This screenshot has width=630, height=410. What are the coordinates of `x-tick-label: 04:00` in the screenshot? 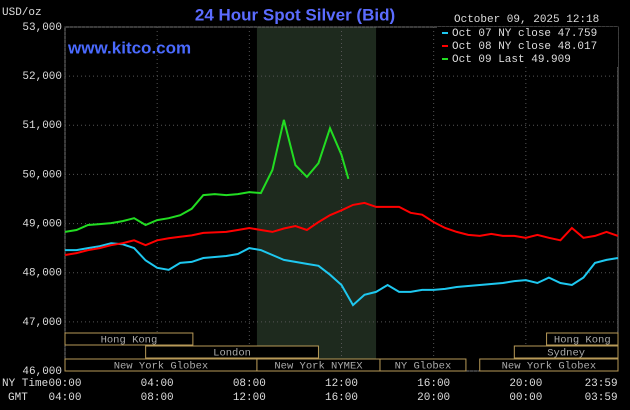 It's located at (157, 384).